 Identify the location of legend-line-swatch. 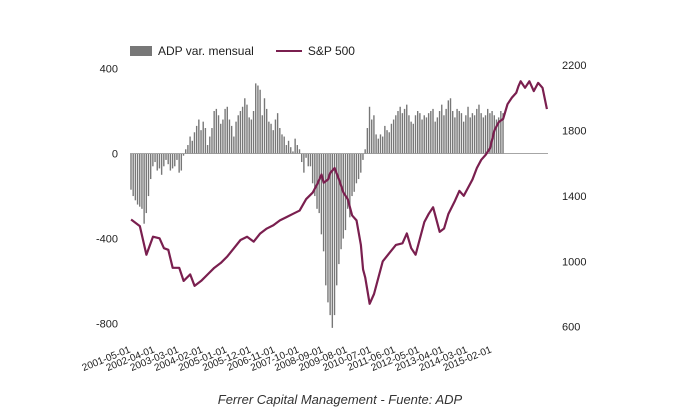
(288, 51).